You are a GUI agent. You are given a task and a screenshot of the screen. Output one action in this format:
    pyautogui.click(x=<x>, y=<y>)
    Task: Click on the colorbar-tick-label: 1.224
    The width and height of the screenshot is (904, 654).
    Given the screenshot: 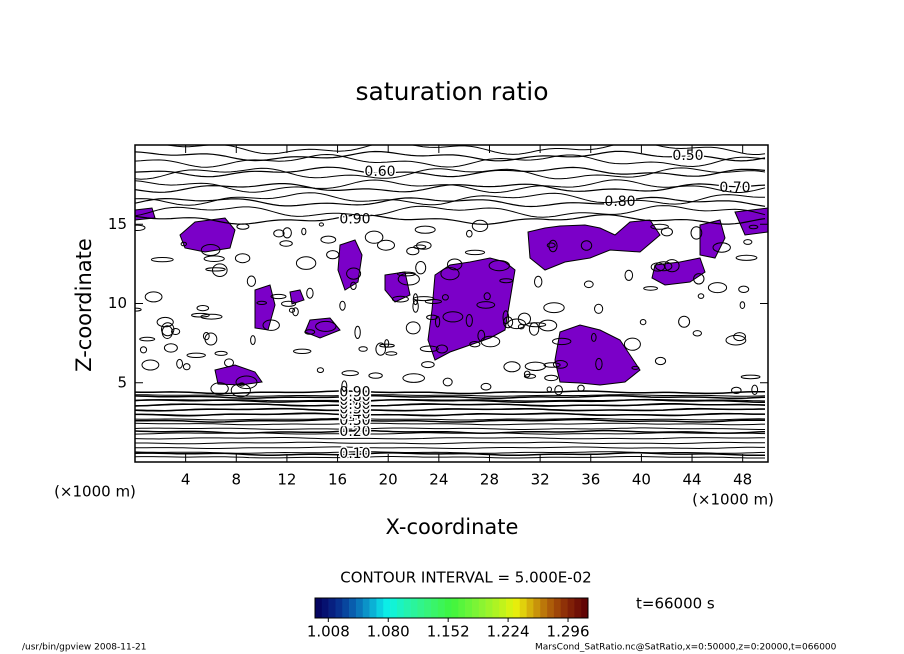 What is the action you would take?
    pyautogui.click(x=508, y=632)
    